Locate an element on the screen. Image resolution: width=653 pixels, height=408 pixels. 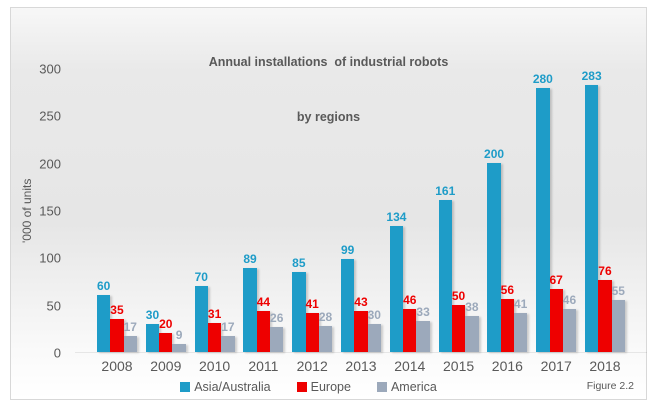
bar-asia-australia-2010: 70 is located at coordinates (201, 311).